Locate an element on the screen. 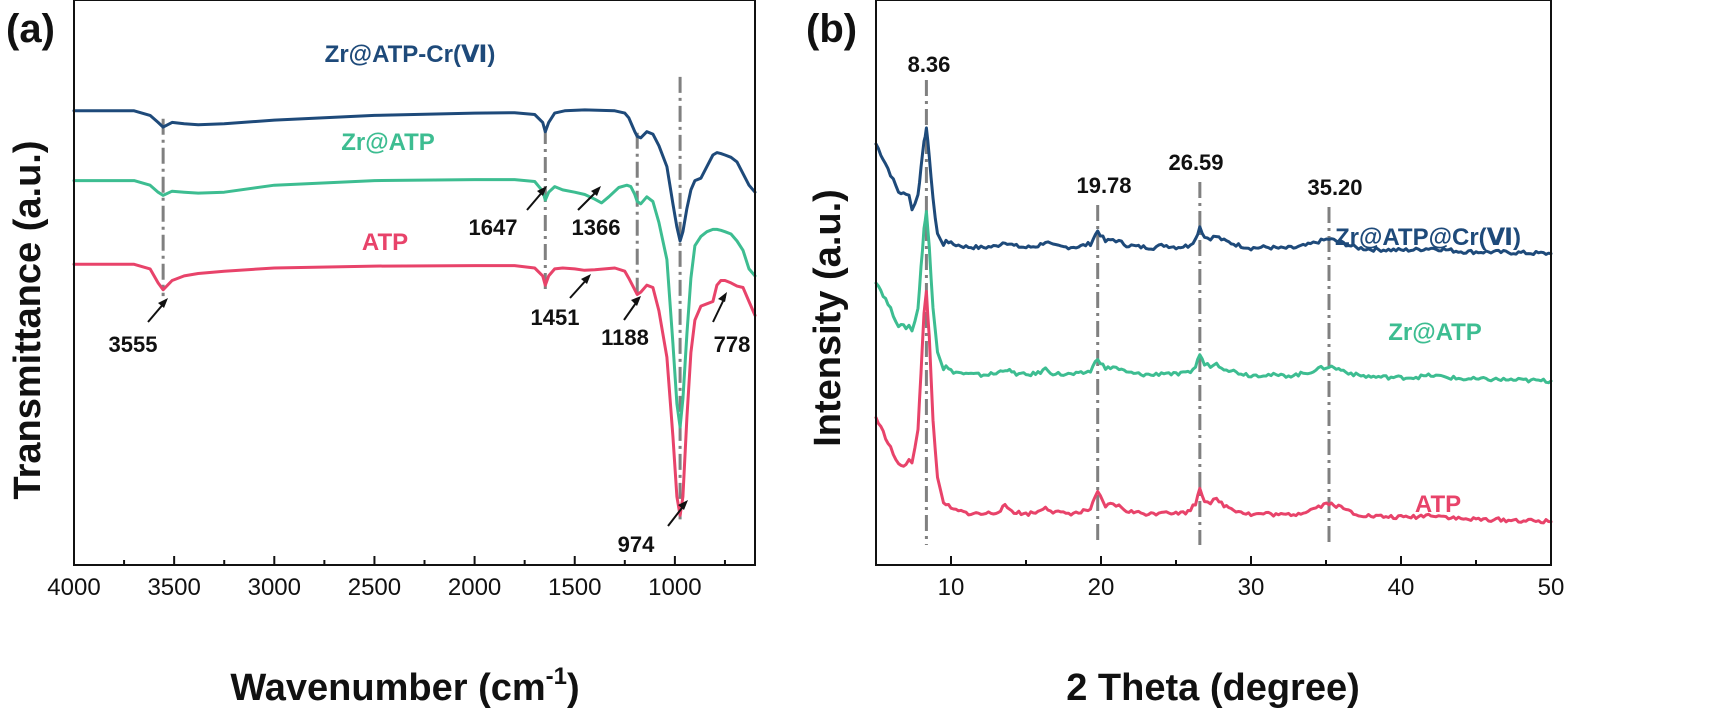 The image size is (1715, 721). label-778: 778 is located at coordinates (732, 344).